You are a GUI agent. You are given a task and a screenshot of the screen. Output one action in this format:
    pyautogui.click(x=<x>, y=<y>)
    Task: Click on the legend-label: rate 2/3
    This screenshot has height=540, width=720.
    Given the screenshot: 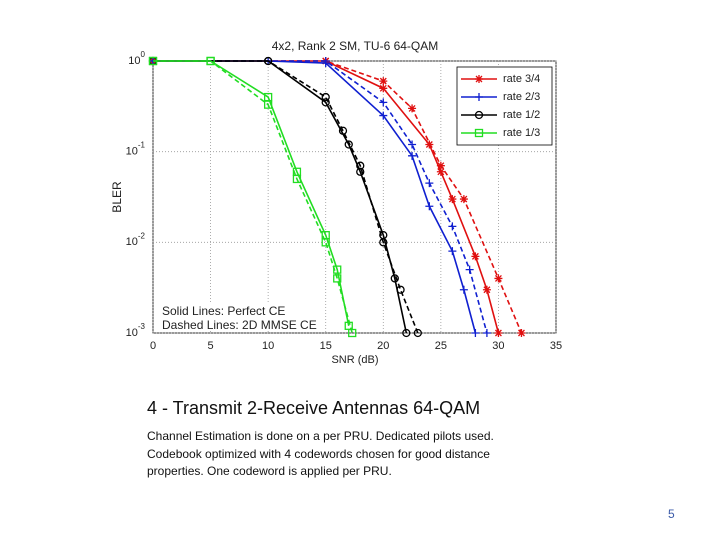 What is the action you would take?
    pyautogui.click(x=521, y=97)
    